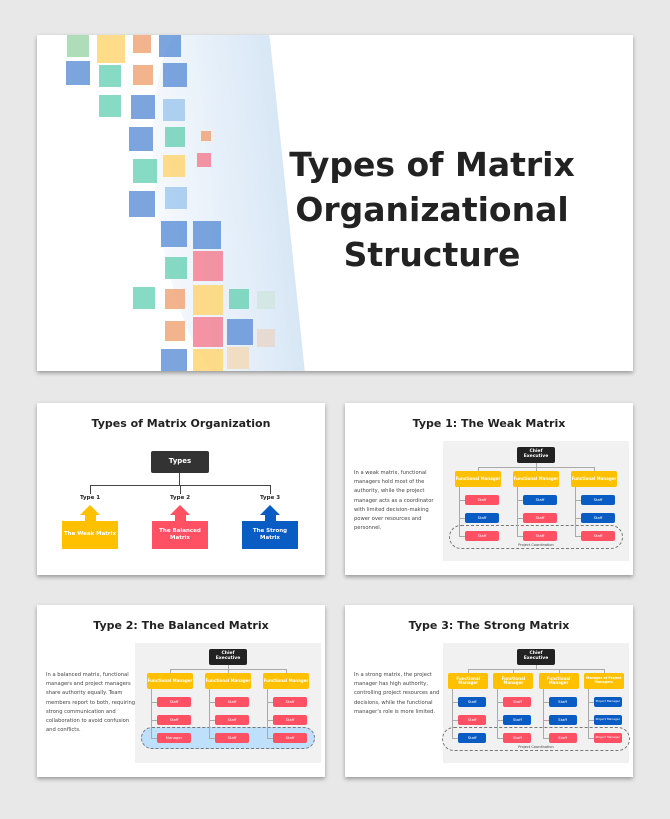 This screenshot has height=819, width=670. Describe the element at coordinates (489, 423) in the screenshot. I see `slide-title: Type 1: The Weak Matrix` at that location.